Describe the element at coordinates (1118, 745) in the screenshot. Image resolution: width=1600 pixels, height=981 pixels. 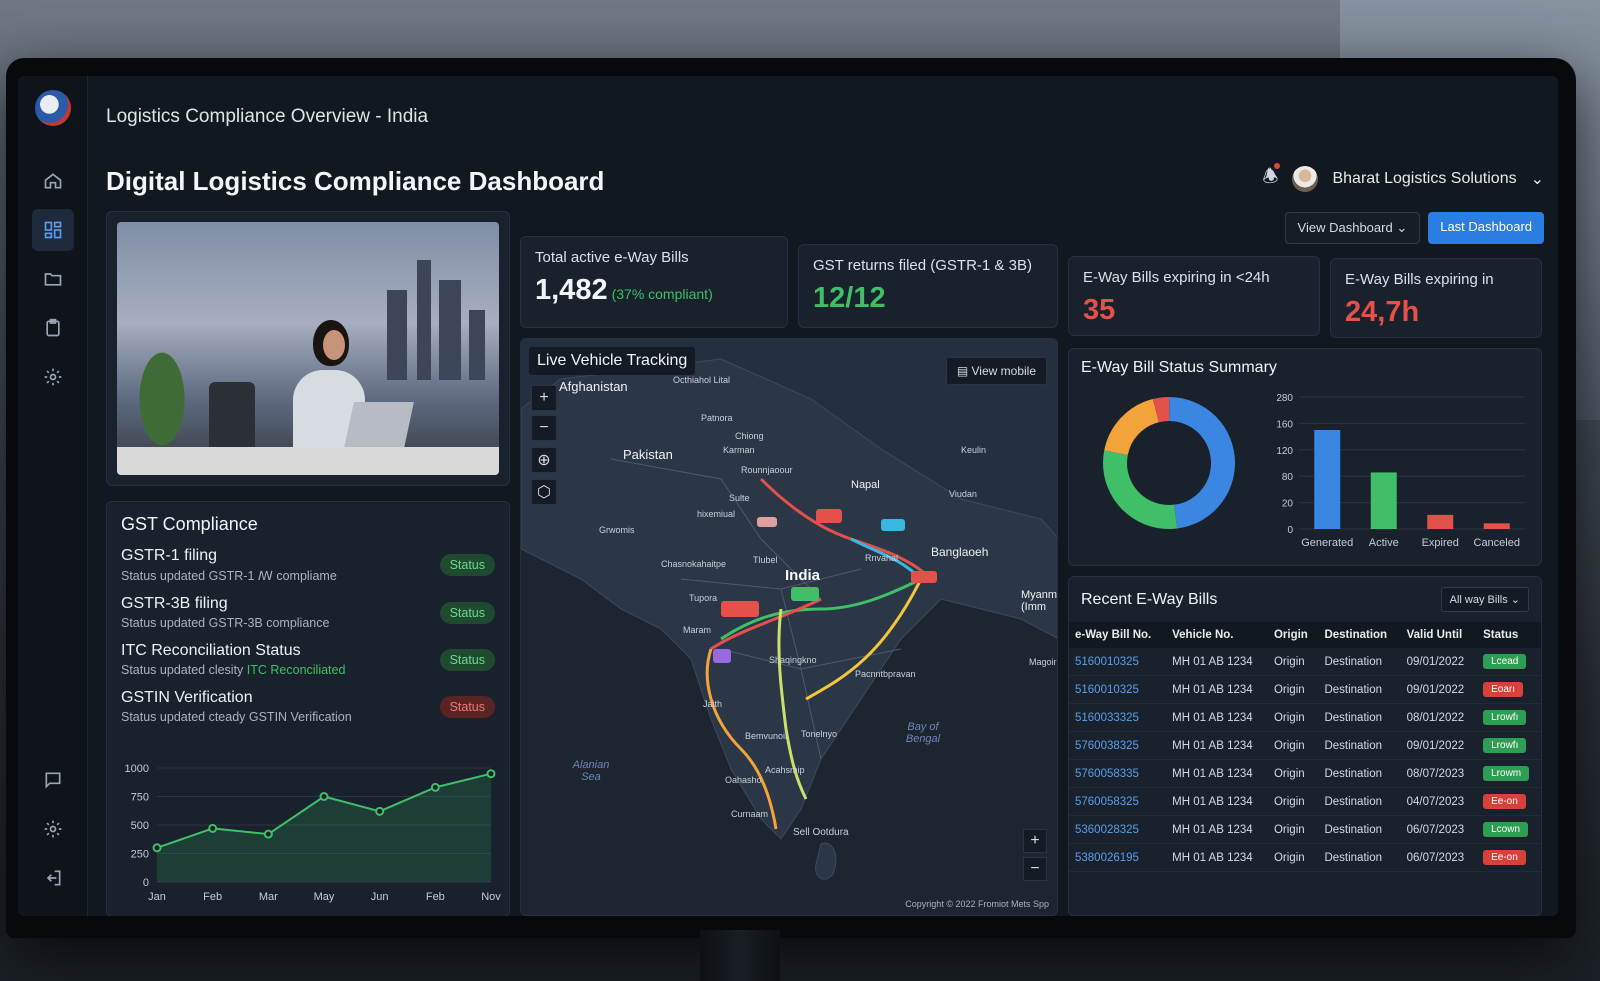
I see `bill-number-link: 5760038325` at that location.